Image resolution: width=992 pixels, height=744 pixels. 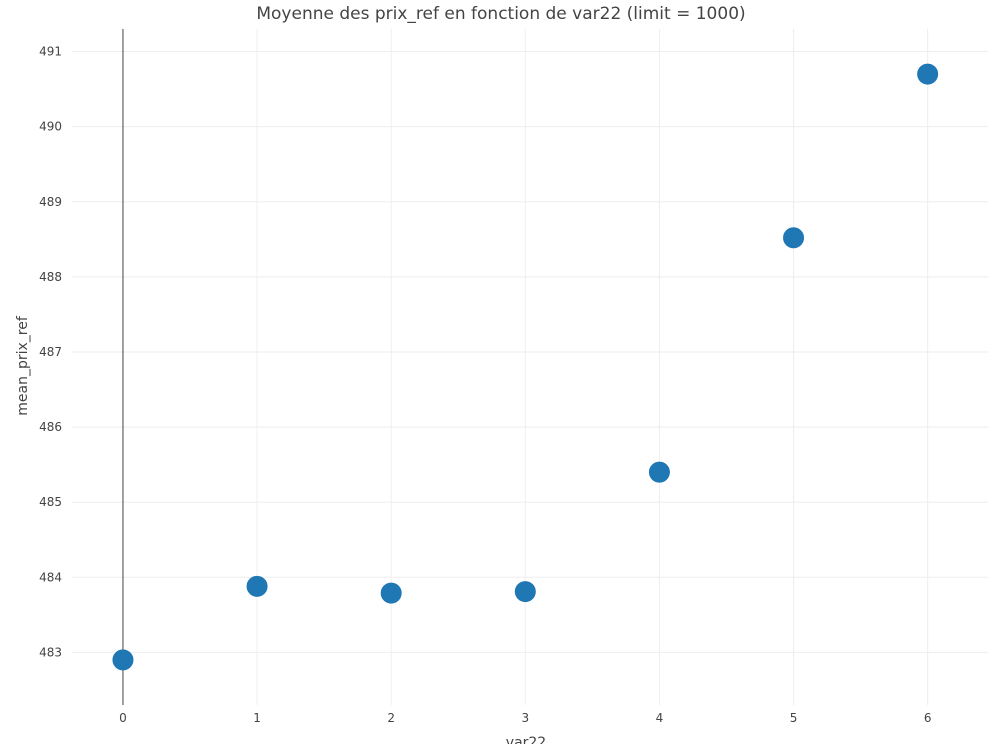 I want to click on x-tick-label: 3, so click(x=525, y=718).